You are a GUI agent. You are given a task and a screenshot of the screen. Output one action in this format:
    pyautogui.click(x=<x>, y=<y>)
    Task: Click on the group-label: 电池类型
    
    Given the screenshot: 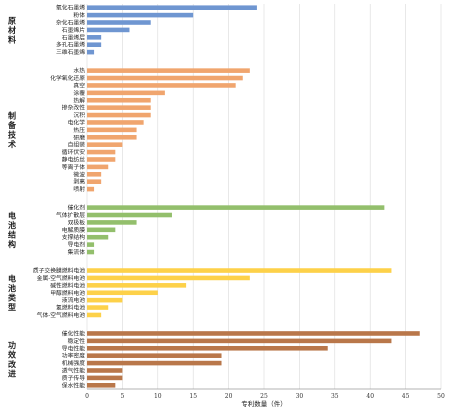 What is the action you would take?
    pyautogui.click(x=12, y=293)
    